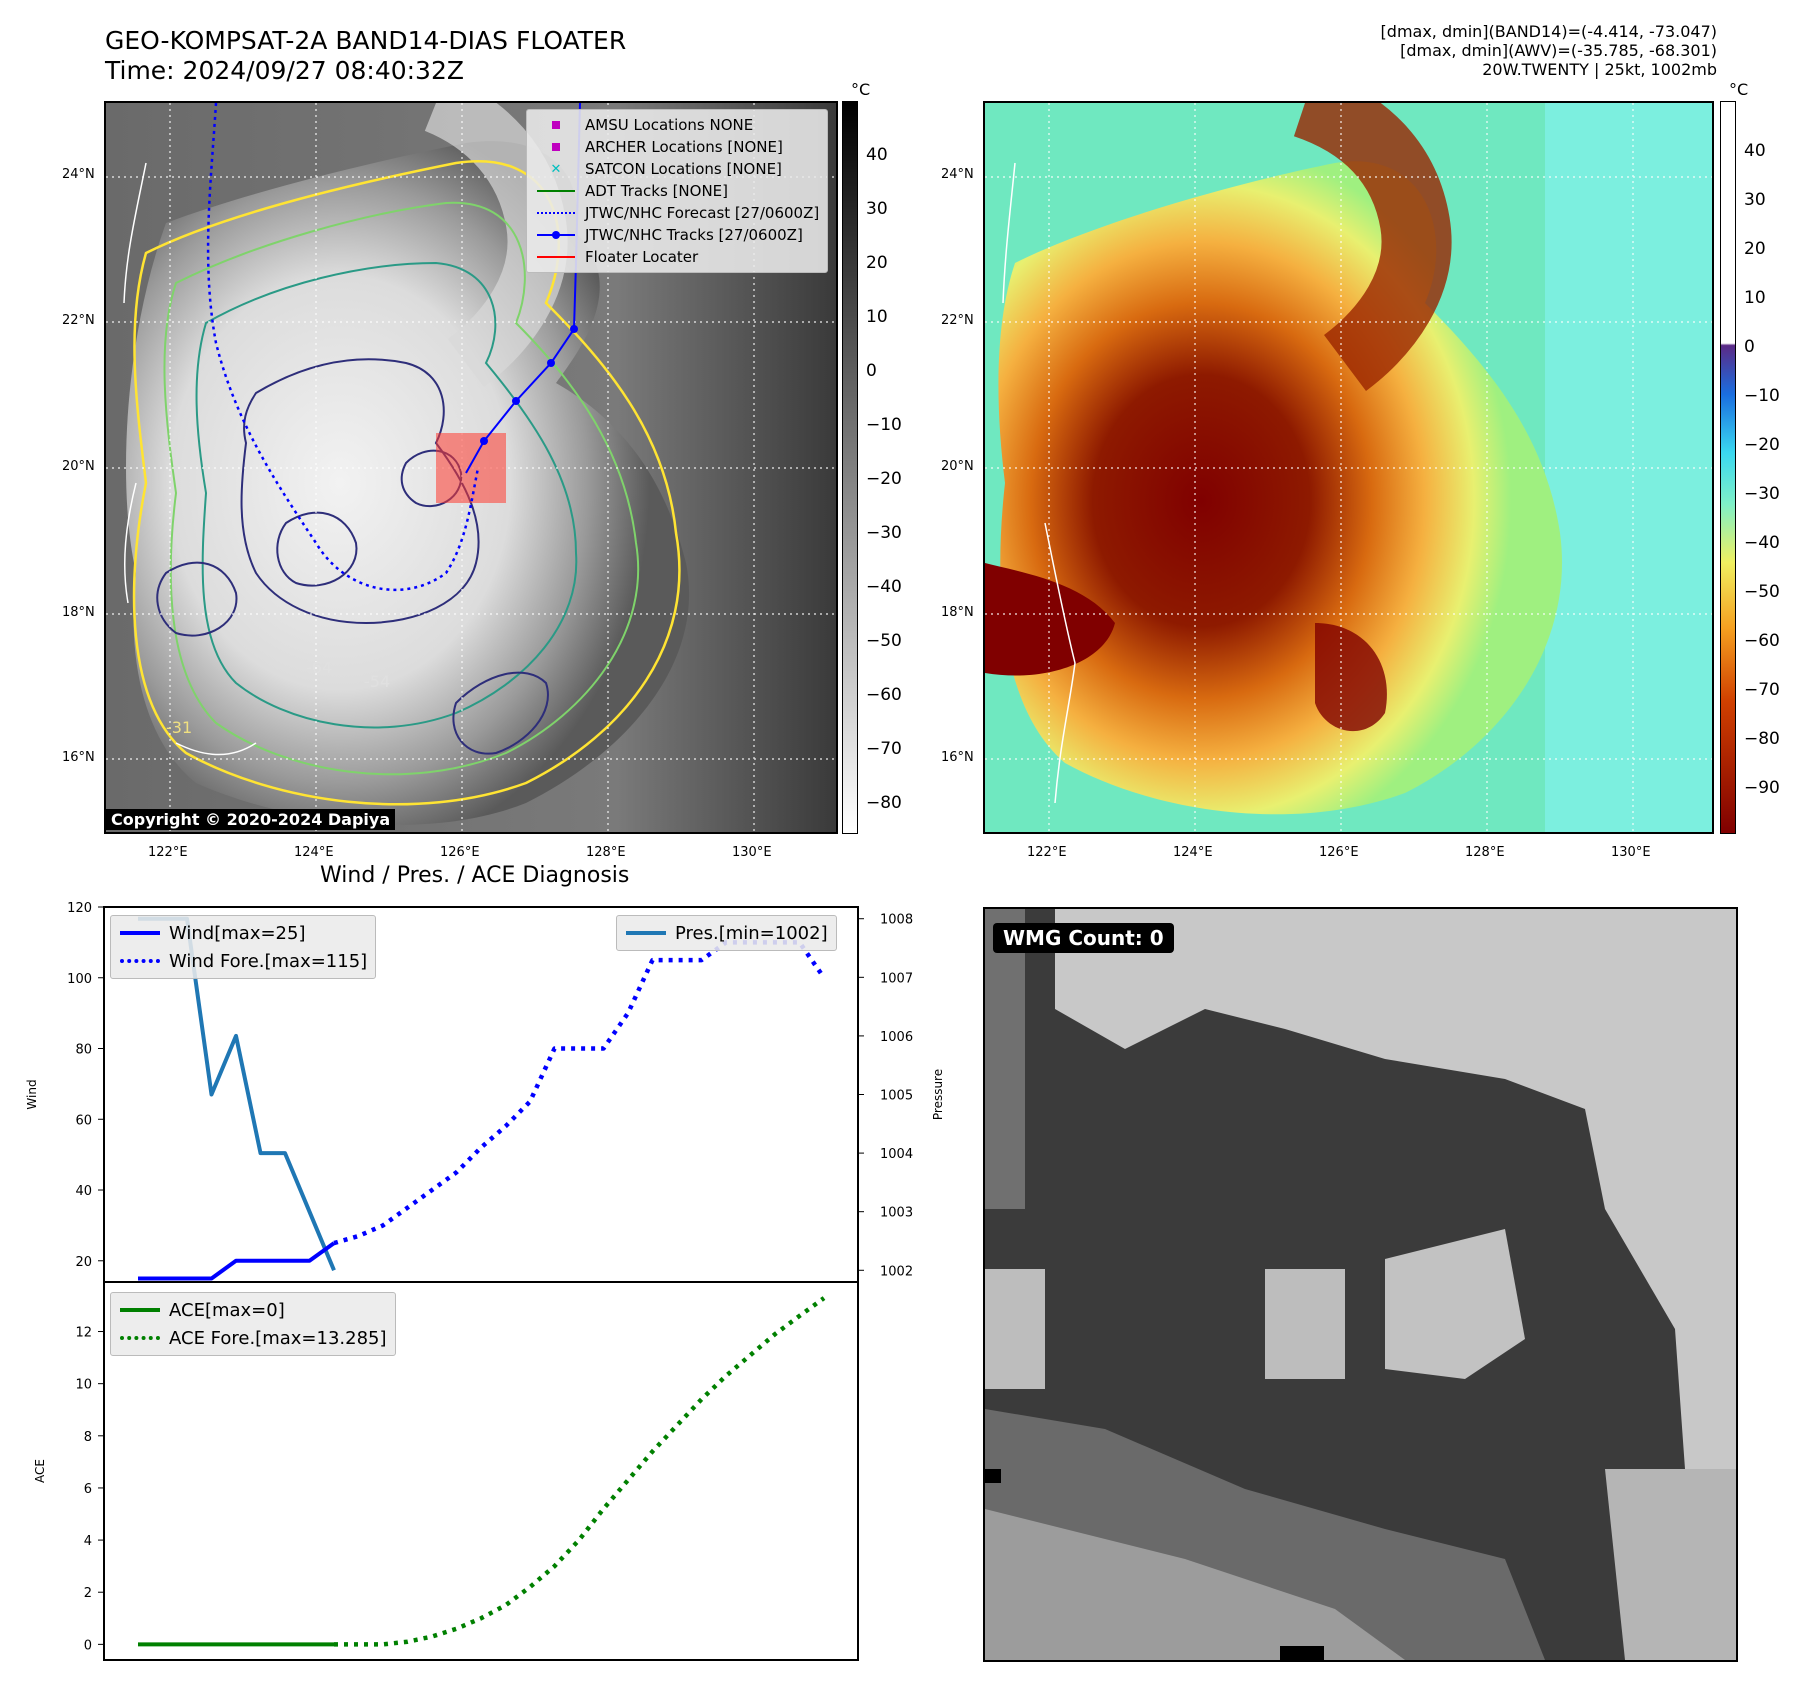 The height and width of the screenshot is (1690, 1797). What do you see at coordinates (896, 1213) in the screenshot?
I see `pressure-y-tick-label: 1003` at bounding box center [896, 1213].